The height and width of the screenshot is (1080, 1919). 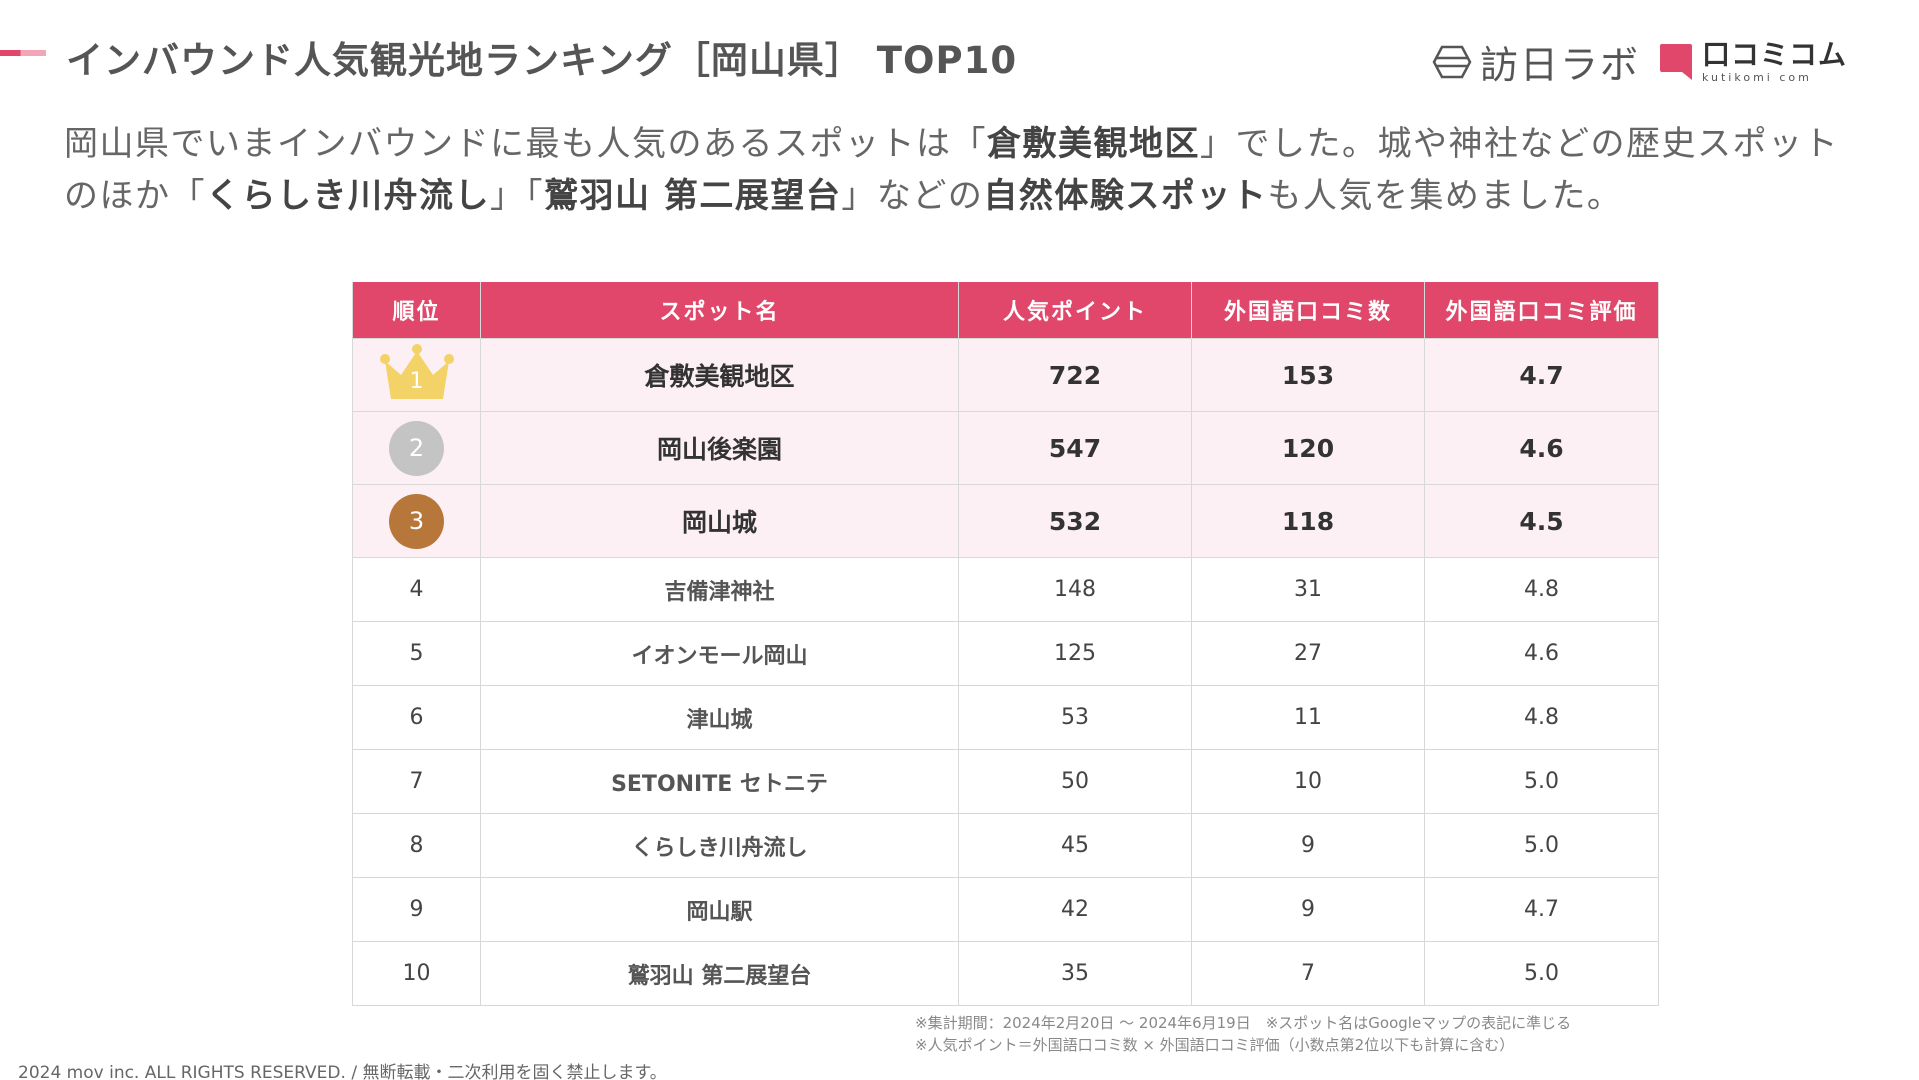 What do you see at coordinates (719, 717) in the screenshot?
I see `spot-name-cell: 津山城` at bounding box center [719, 717].